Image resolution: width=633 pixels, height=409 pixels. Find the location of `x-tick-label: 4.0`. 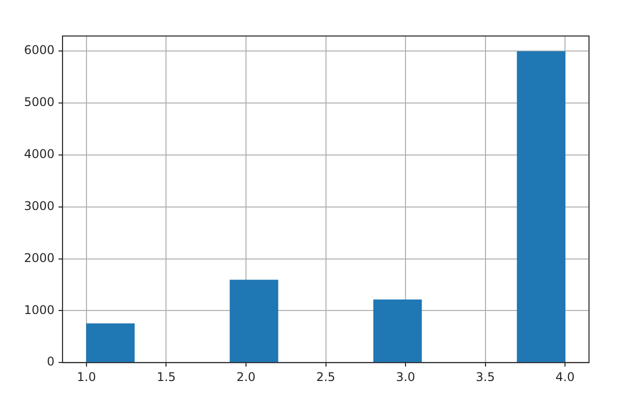

x-tick-label: 4.0 is located at coordinates (565, 377).